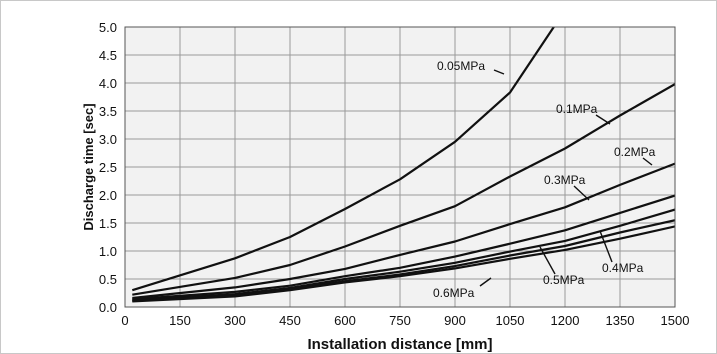 Image resolution: width=717 pixels, height=354 pixels. What do you see at coordinates (108, 55) in the screenshot?
I see `y-tick-label: 4.5` at bounding box center [108, 55].